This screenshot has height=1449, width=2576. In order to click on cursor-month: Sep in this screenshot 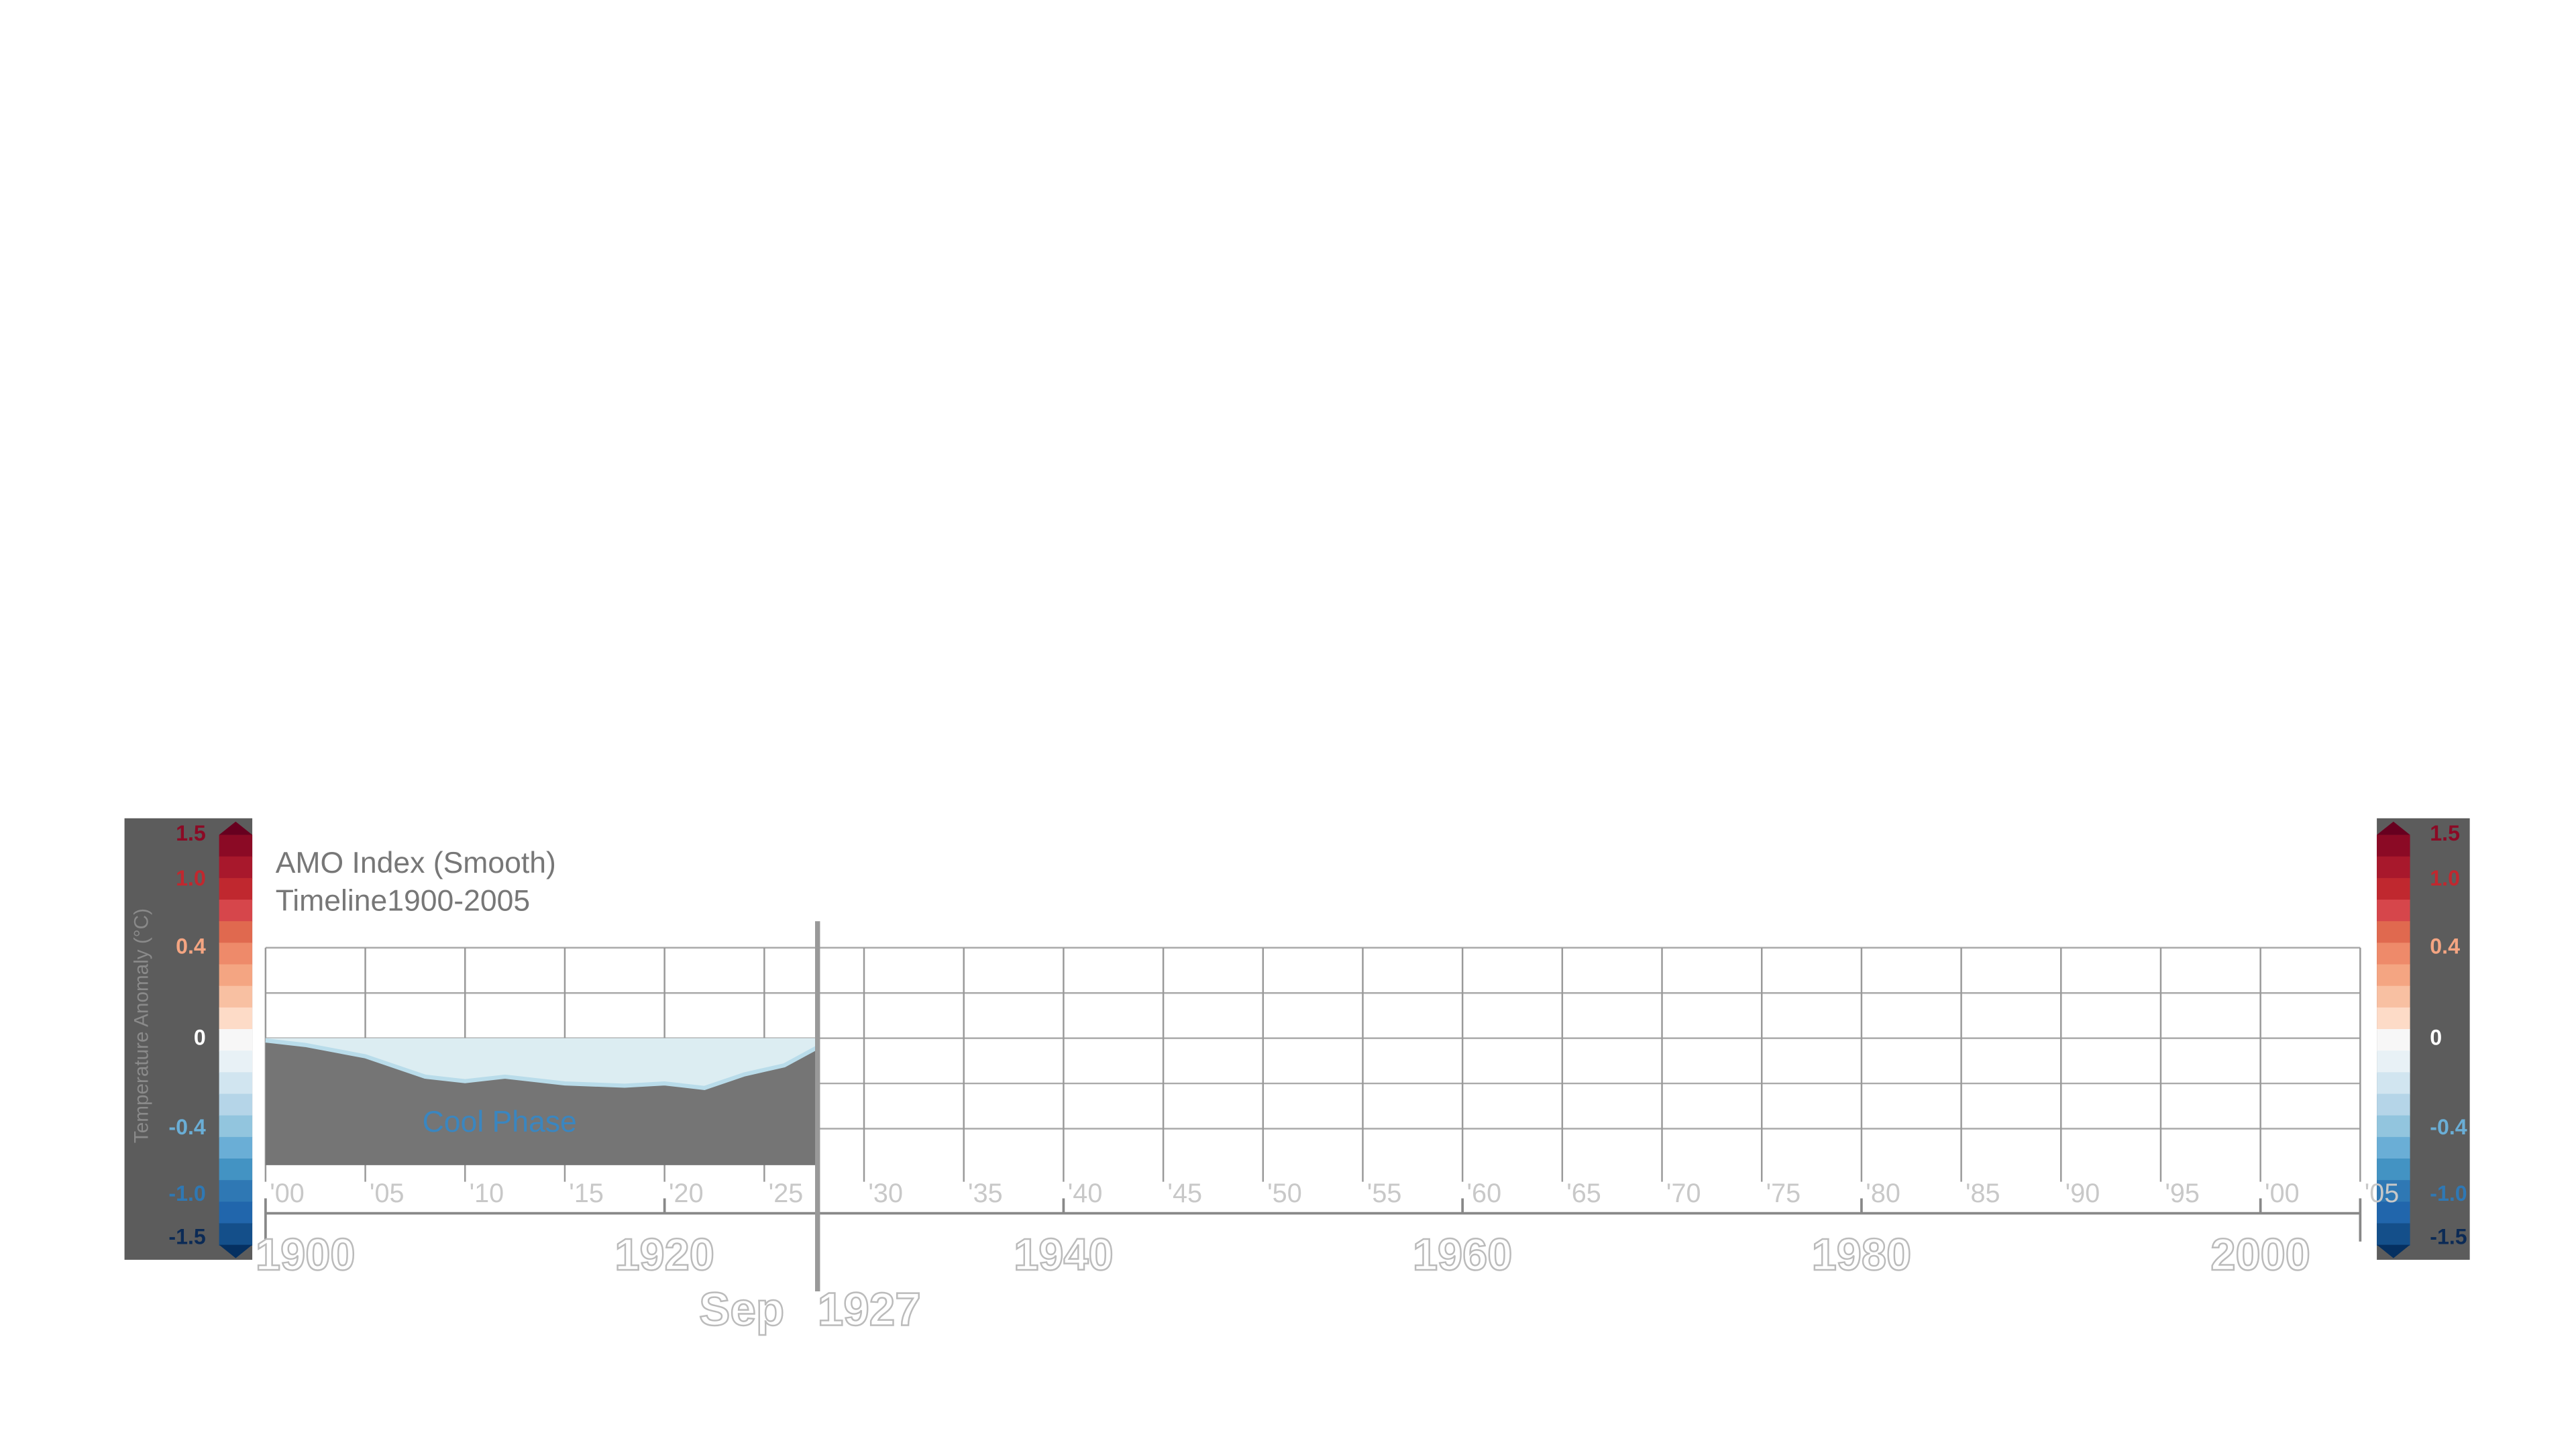, I will do `click(741, 1309)`.